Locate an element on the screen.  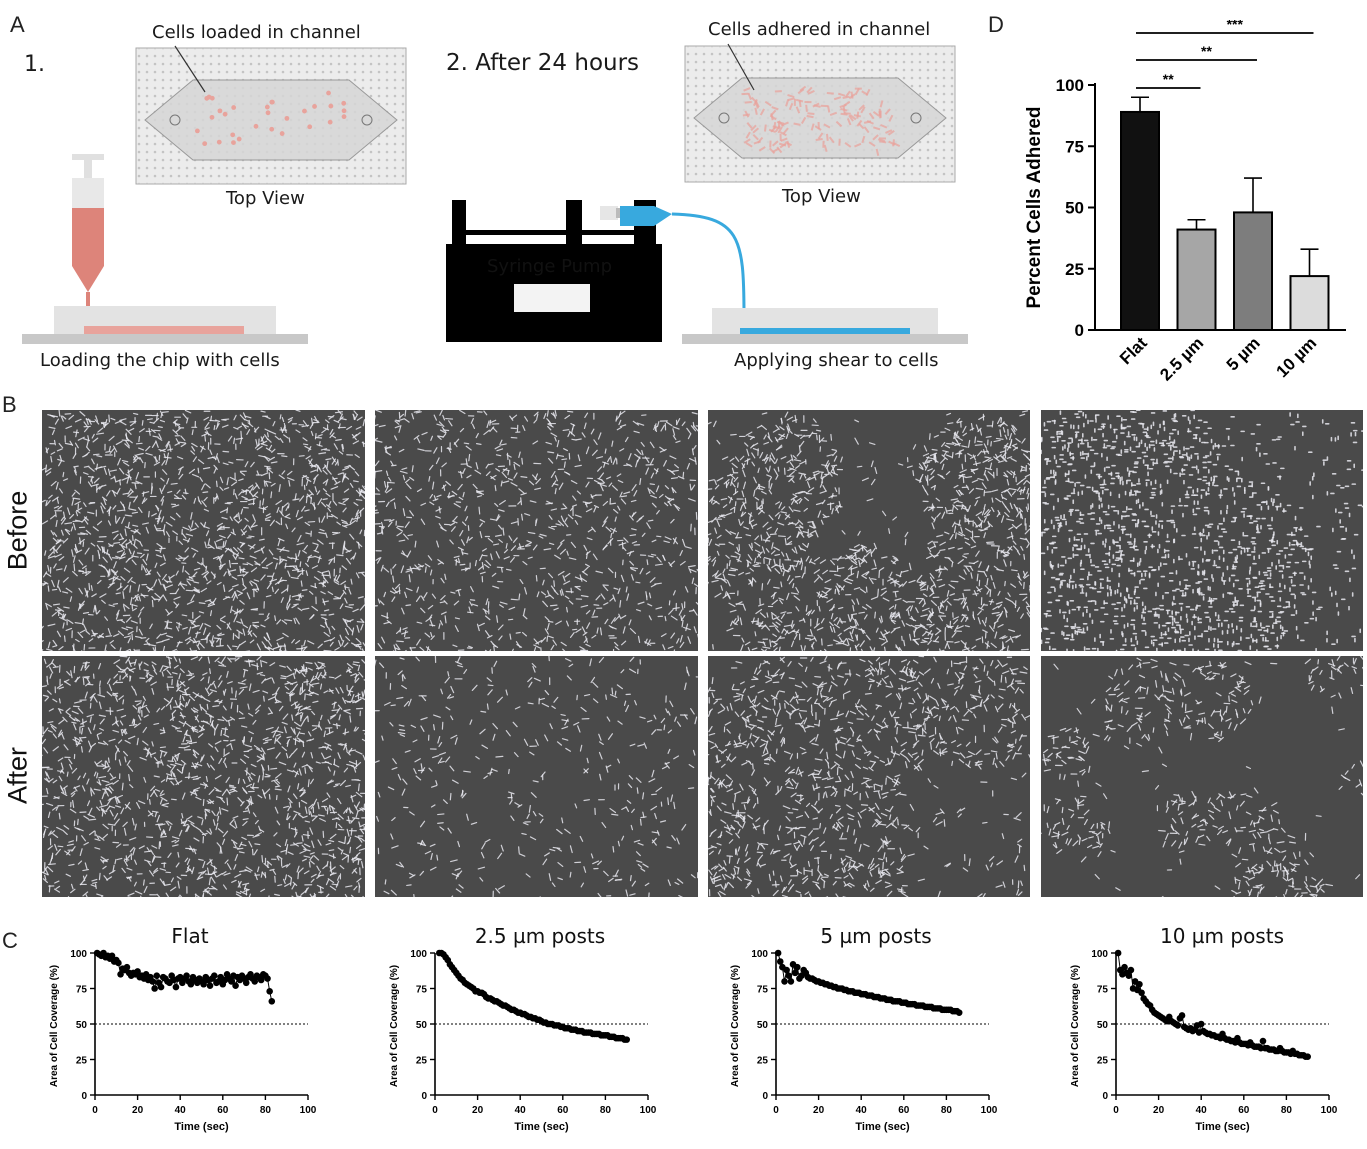
top-view-1-diagram is located at coordinates (271, 115).